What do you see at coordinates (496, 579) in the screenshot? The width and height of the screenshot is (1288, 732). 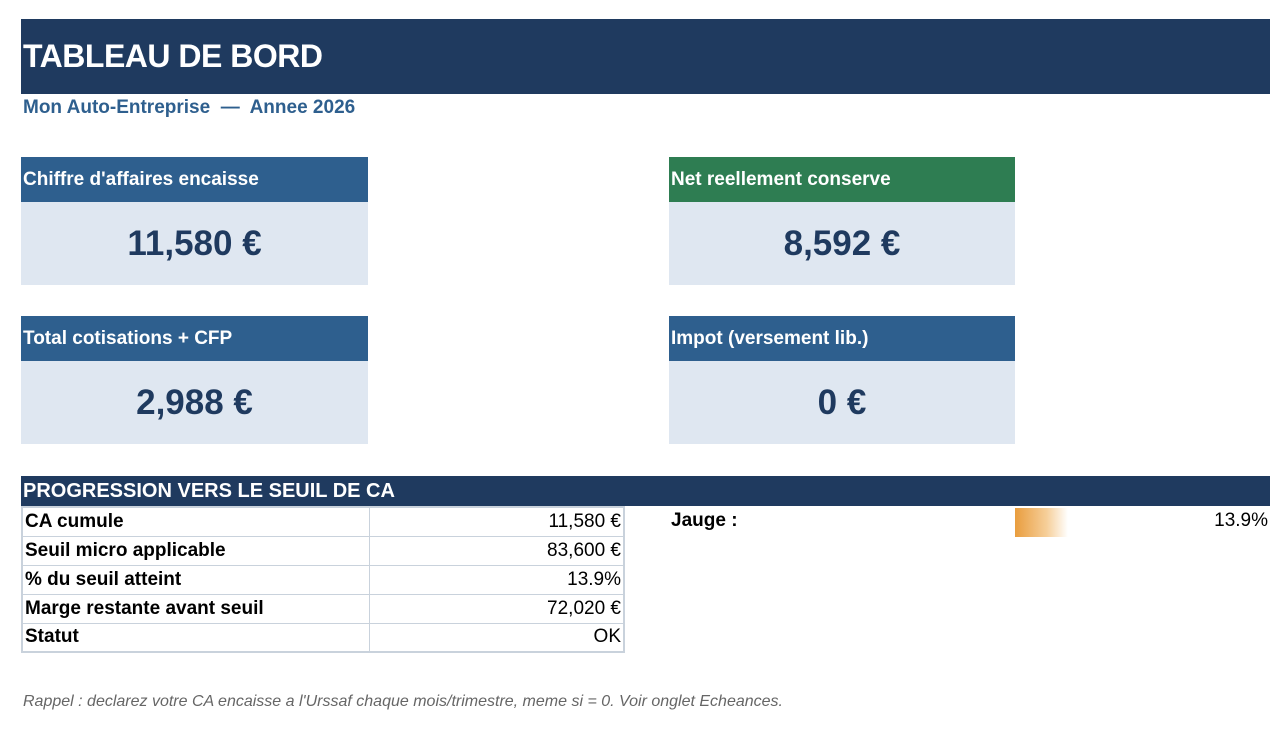 I see `row-value: 13.9%` at bounding box center [496, 579].